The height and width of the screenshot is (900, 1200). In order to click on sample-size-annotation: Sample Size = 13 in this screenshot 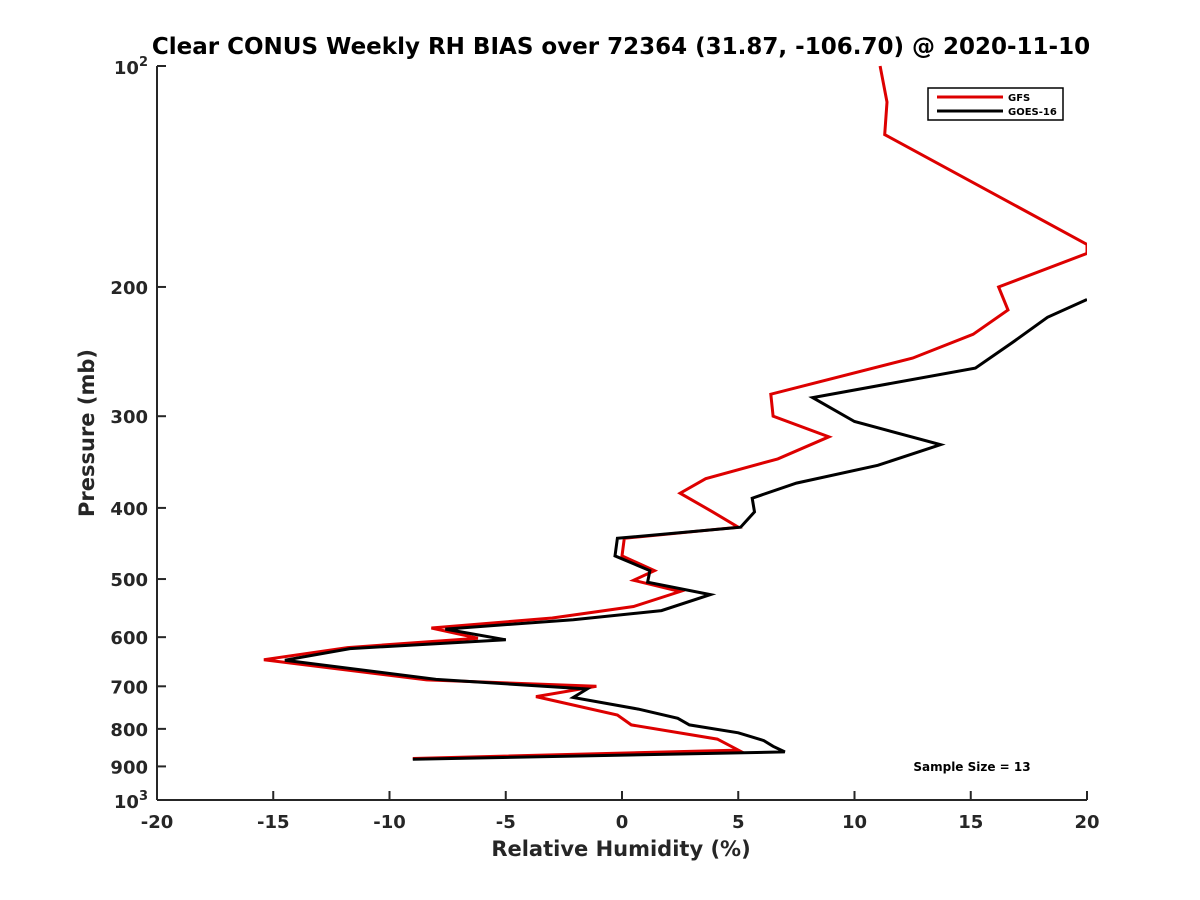, I will do `click(971, 767)`.